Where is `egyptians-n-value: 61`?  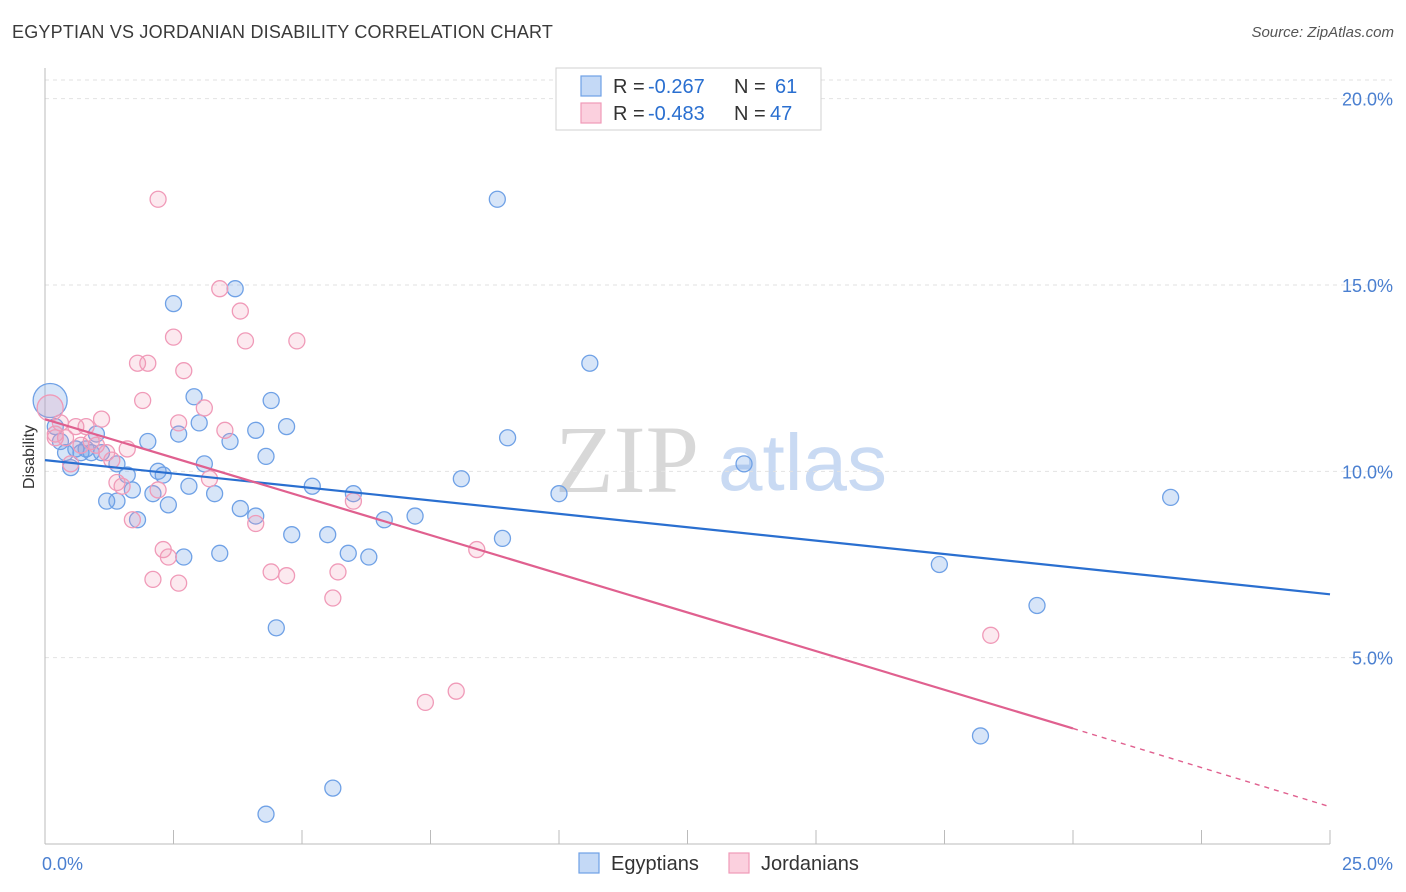
egyptians-n-value: 61 is located at coordinates (786, 87).